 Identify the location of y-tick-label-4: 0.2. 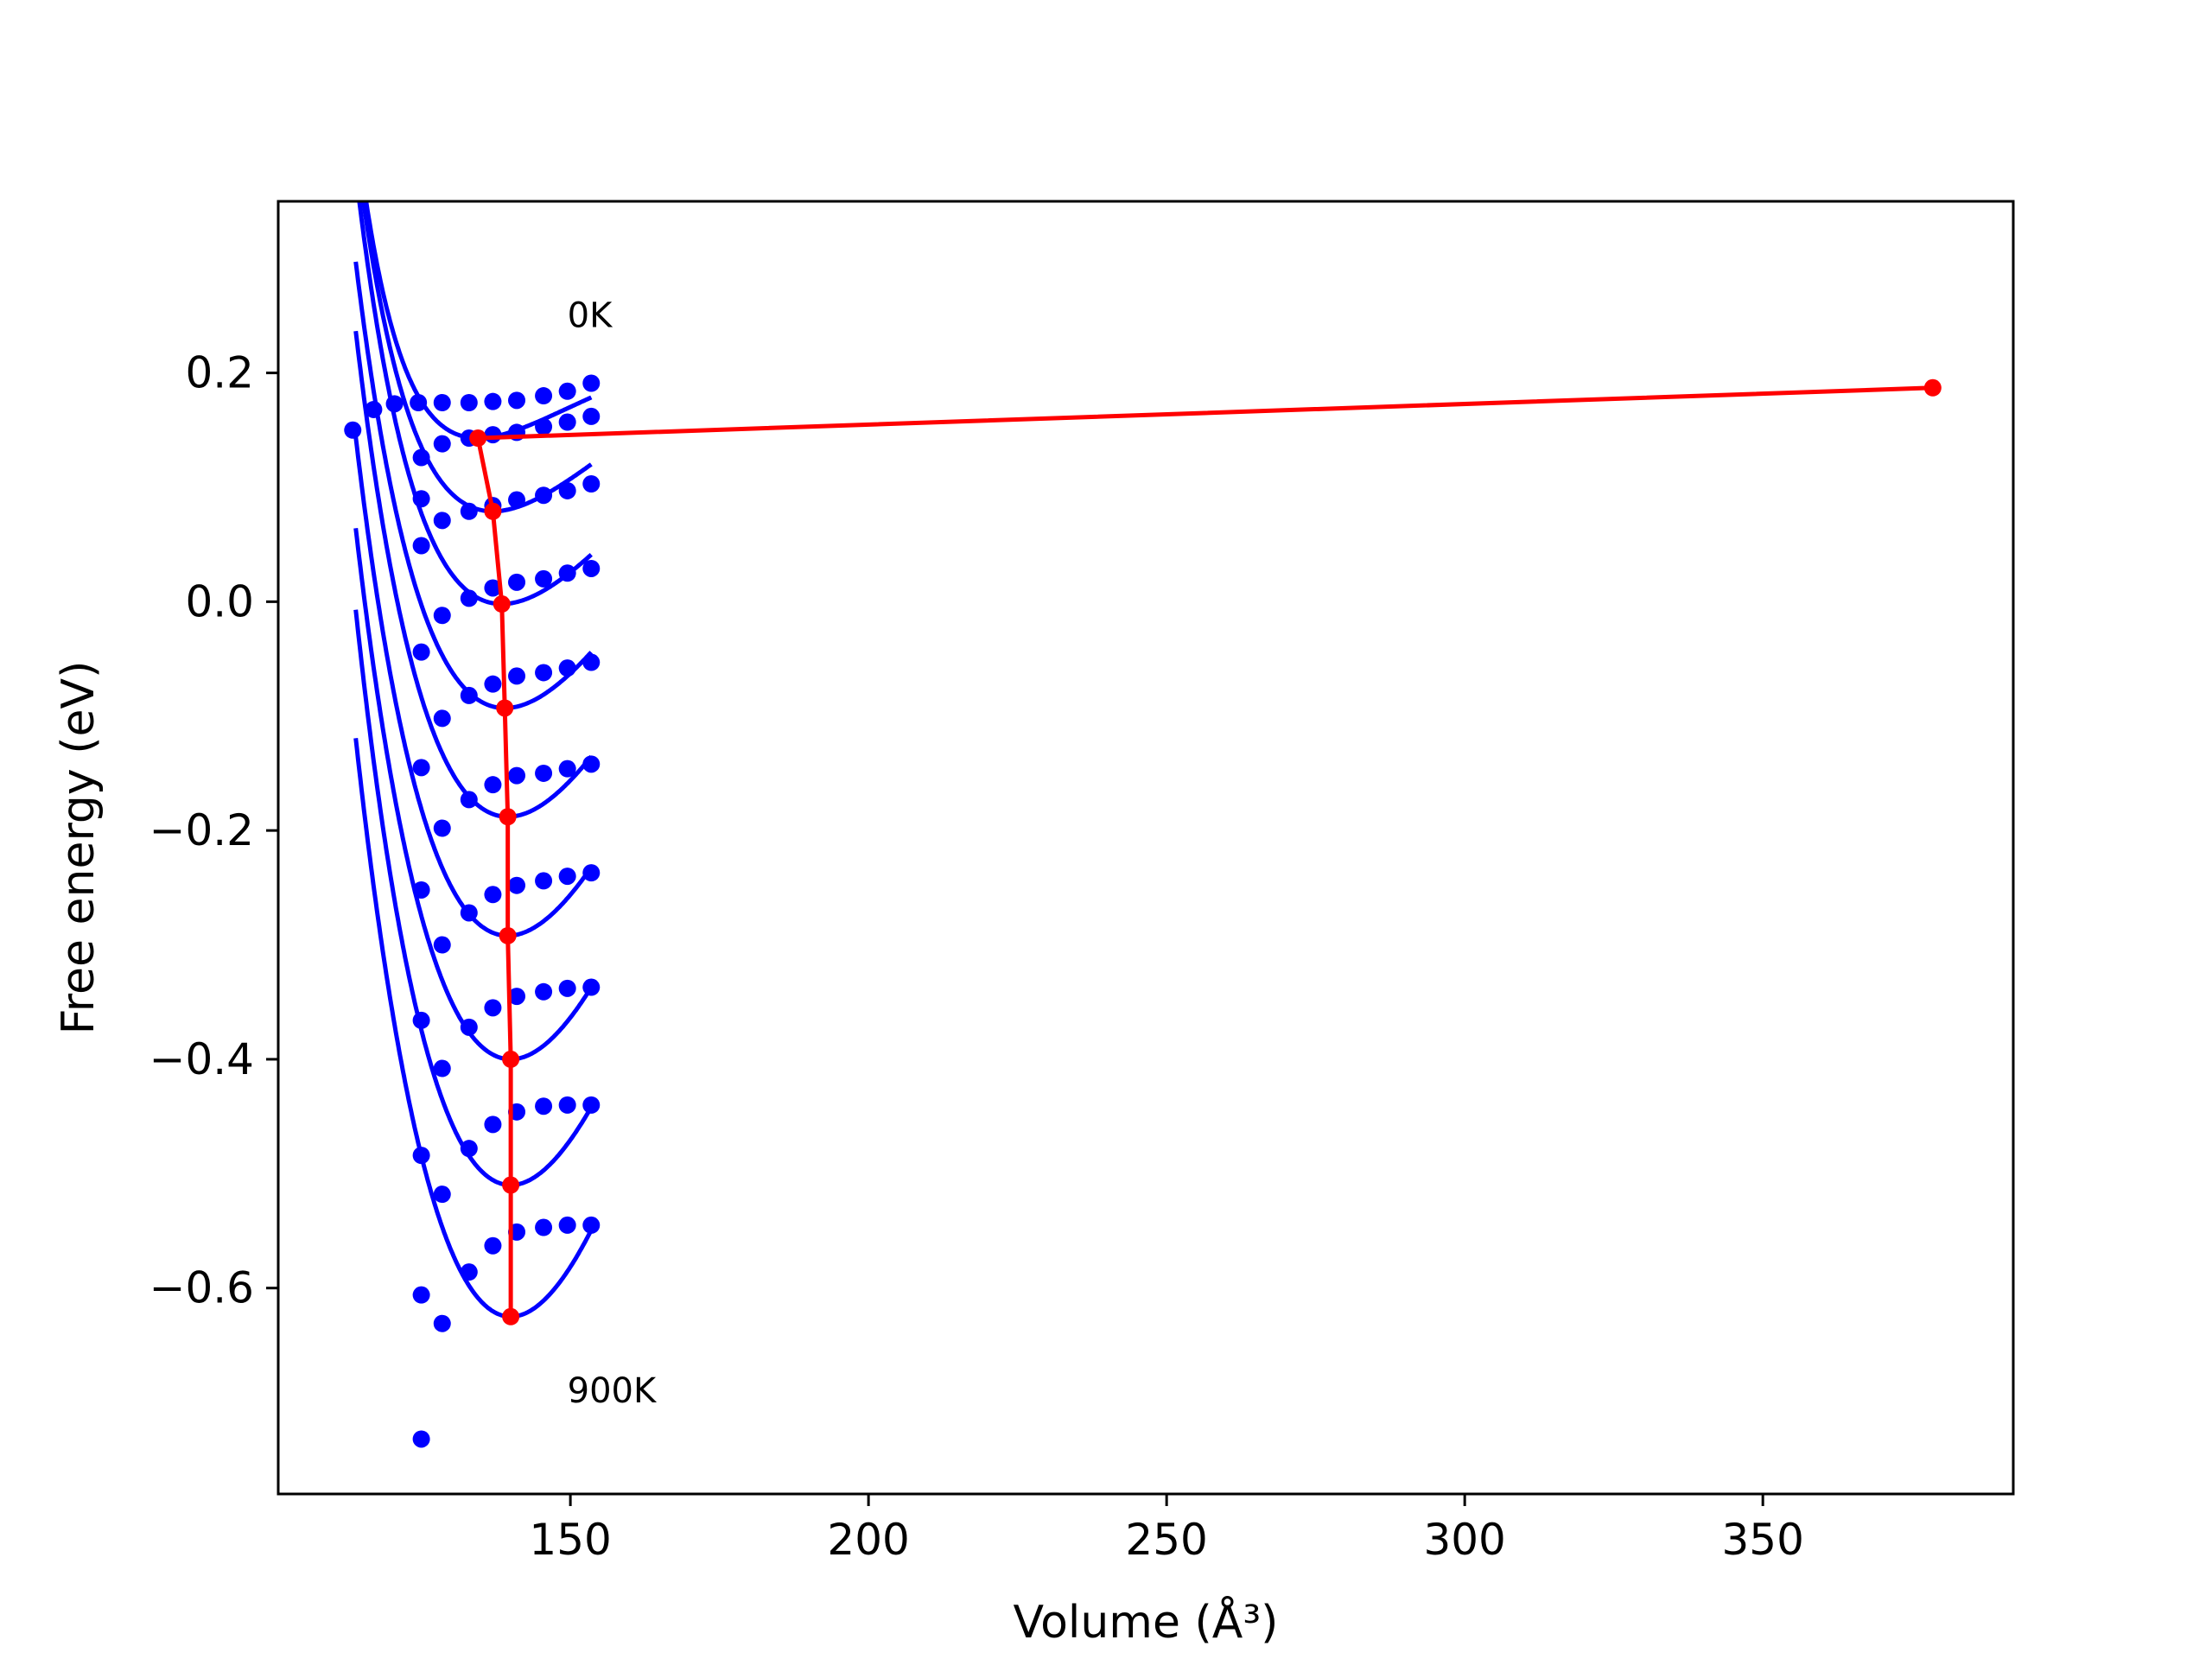
(219, 373).